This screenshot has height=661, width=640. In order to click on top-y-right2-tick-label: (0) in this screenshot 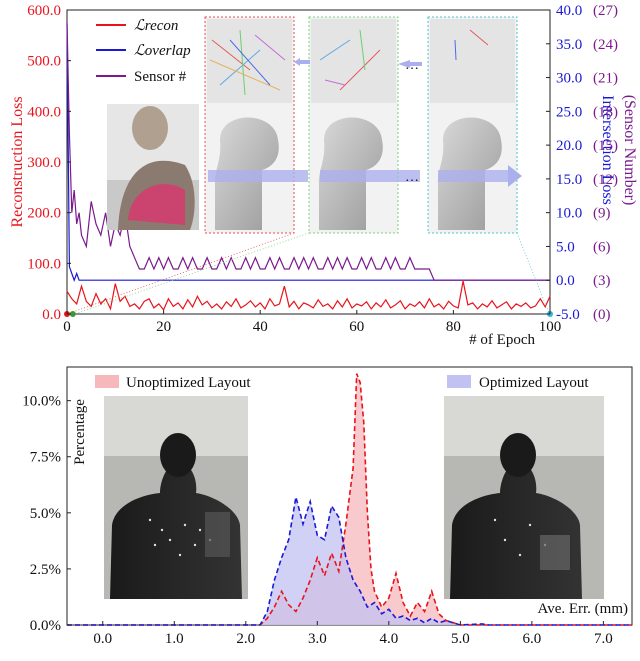, I will do `click(602, 315)`.